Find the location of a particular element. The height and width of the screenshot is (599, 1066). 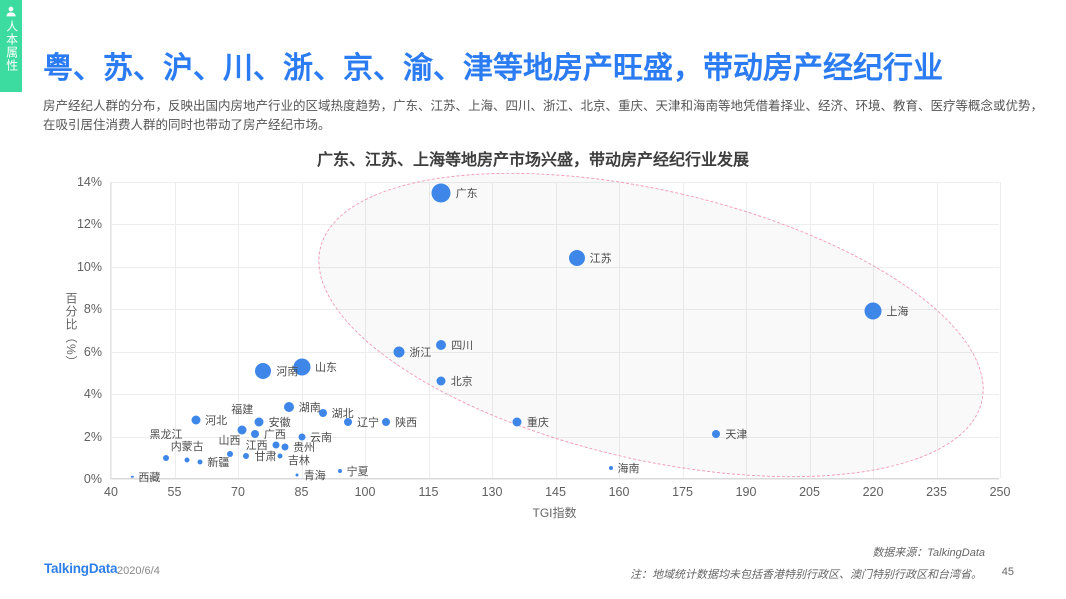

y-tick-label: 12% is located at coordinates (89, 224).